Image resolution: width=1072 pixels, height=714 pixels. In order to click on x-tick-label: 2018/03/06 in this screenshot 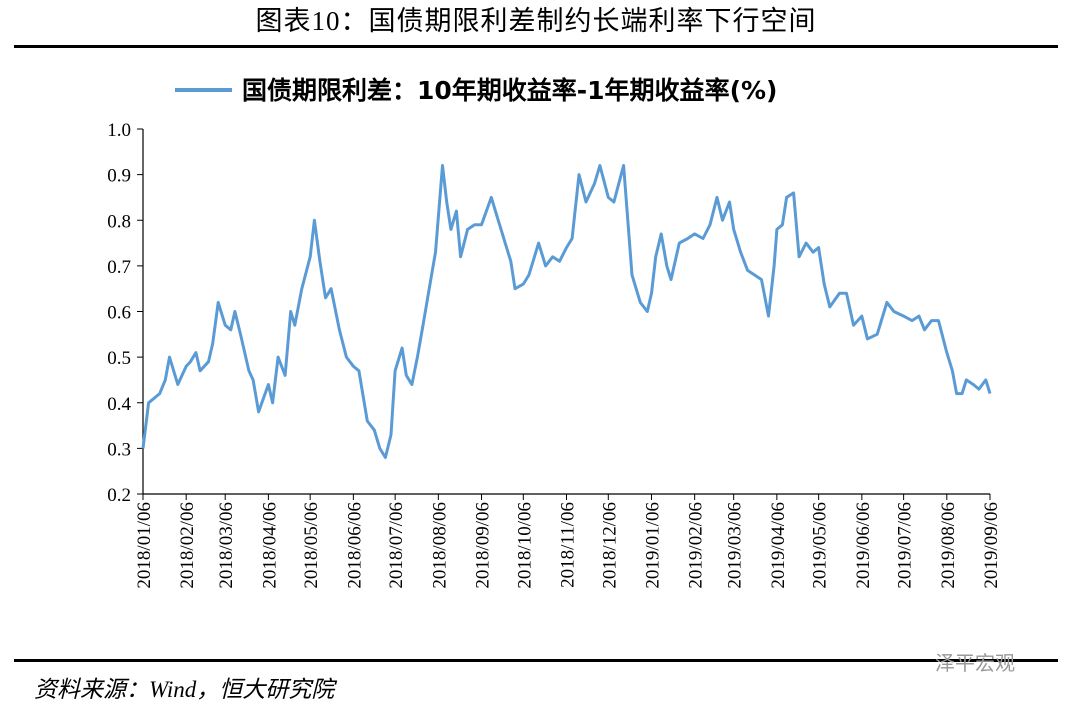, I will do `click(226, 545)`.